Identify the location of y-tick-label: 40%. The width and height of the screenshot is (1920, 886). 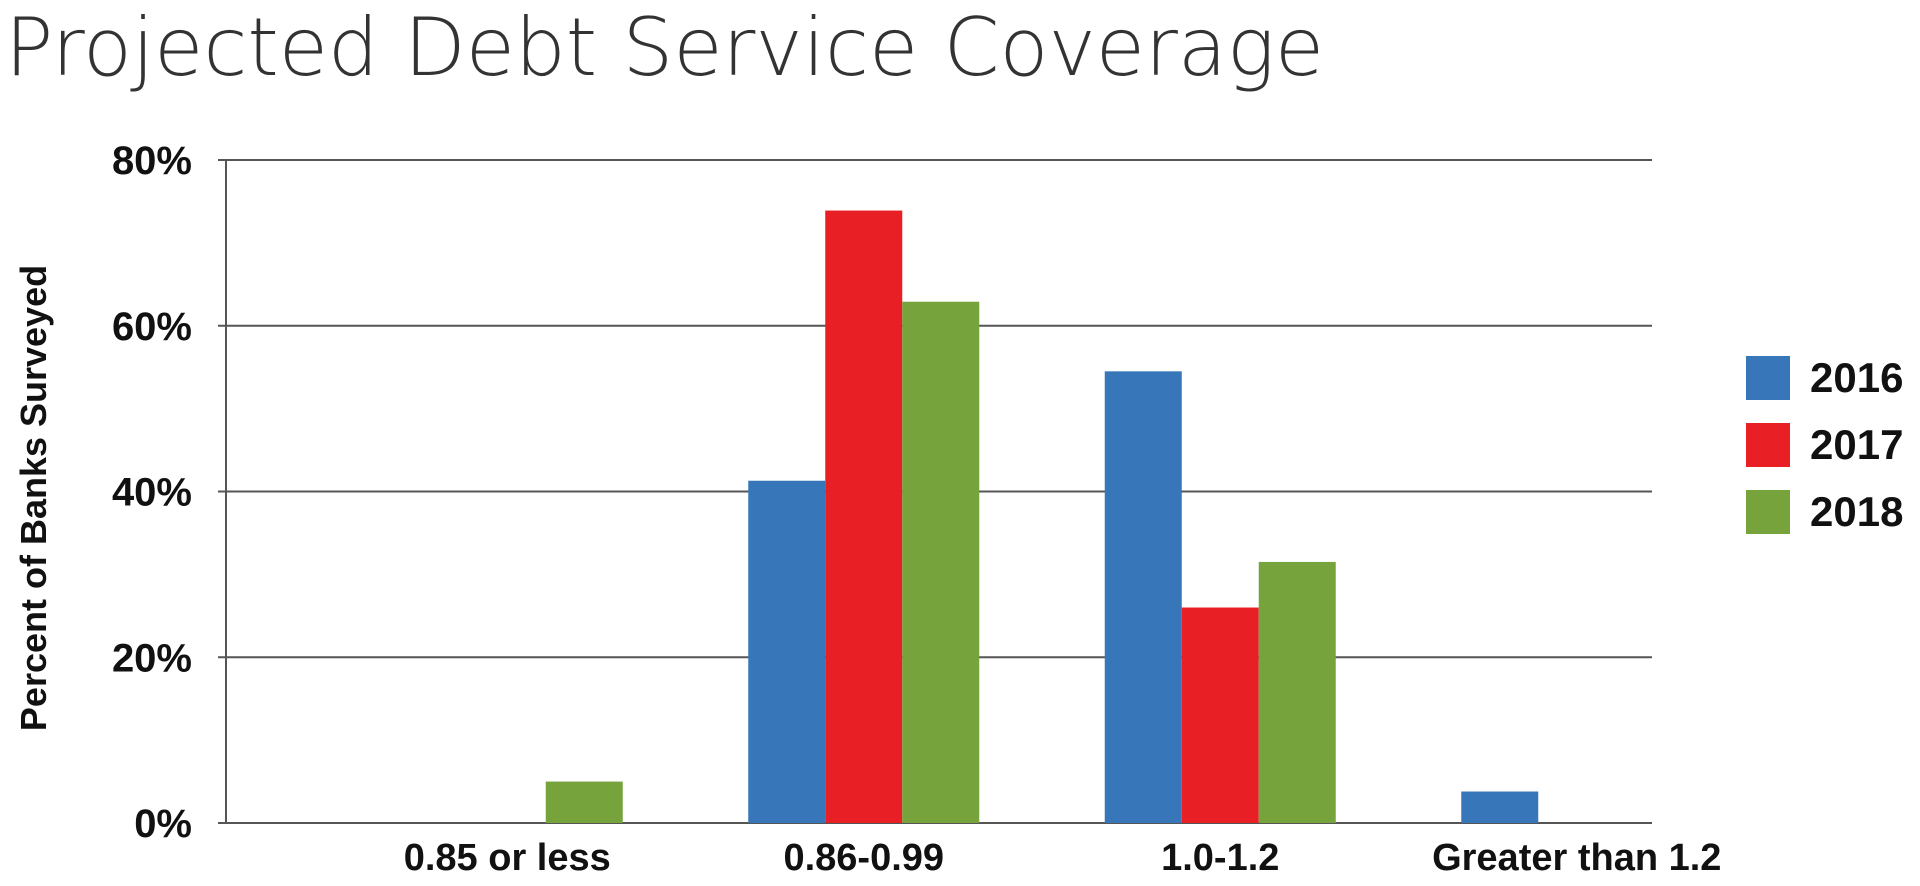
(152, 493).